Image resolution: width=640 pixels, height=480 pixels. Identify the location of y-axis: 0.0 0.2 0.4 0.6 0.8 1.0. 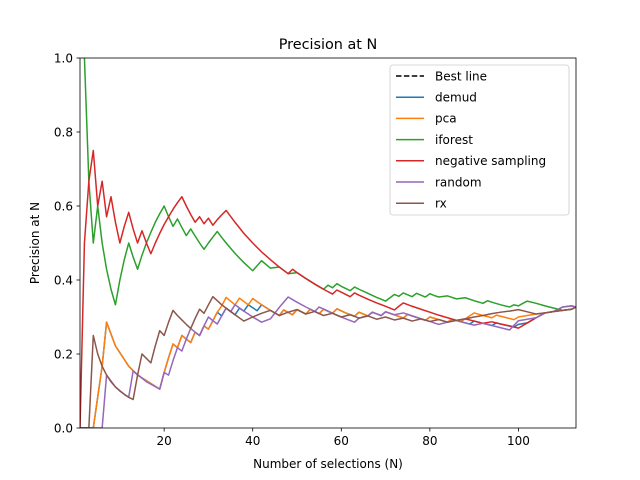
(67, 243).